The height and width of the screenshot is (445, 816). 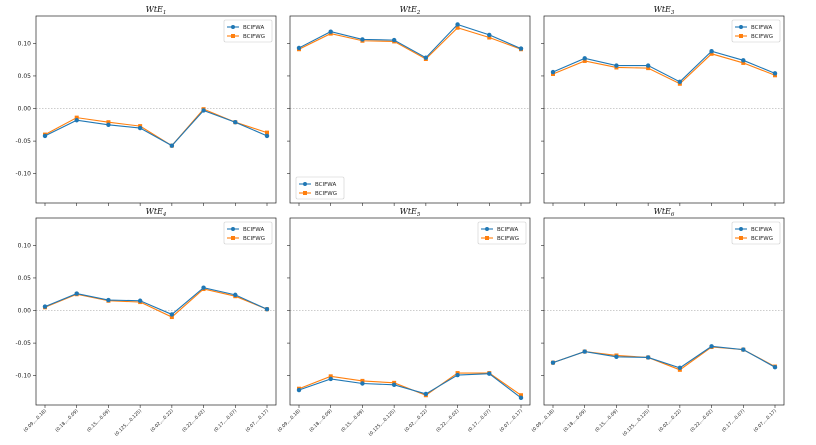 I want to click on panel-title: WtE3, so click(x=664, y=10).